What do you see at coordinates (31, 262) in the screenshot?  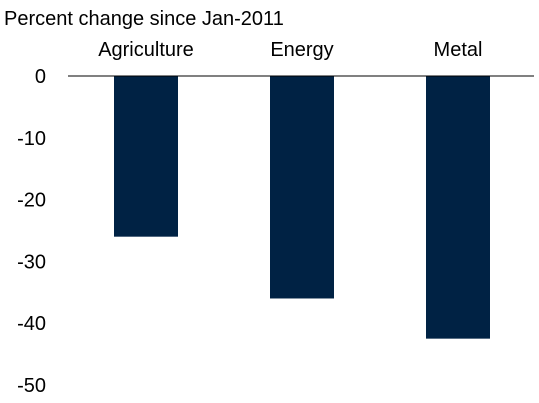 I see `y-tick-label: -30` at bounding box center [31, 262].